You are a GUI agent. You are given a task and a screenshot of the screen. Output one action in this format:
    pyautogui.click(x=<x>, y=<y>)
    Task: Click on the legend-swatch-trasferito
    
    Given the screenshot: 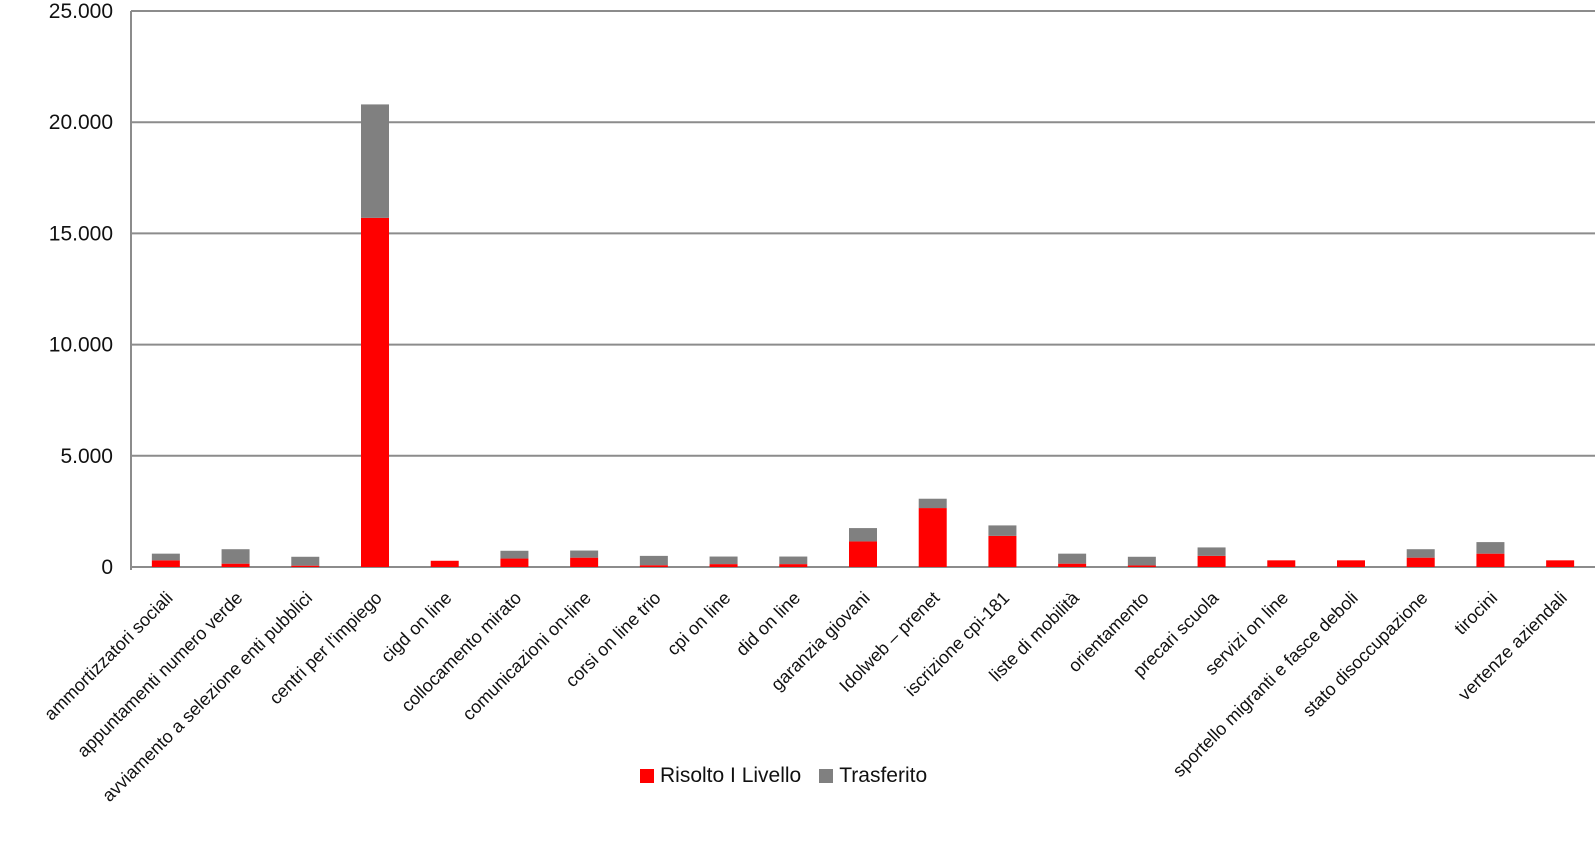 What is the action you would take?
    pyautogui.click(x=826, y=776)
    